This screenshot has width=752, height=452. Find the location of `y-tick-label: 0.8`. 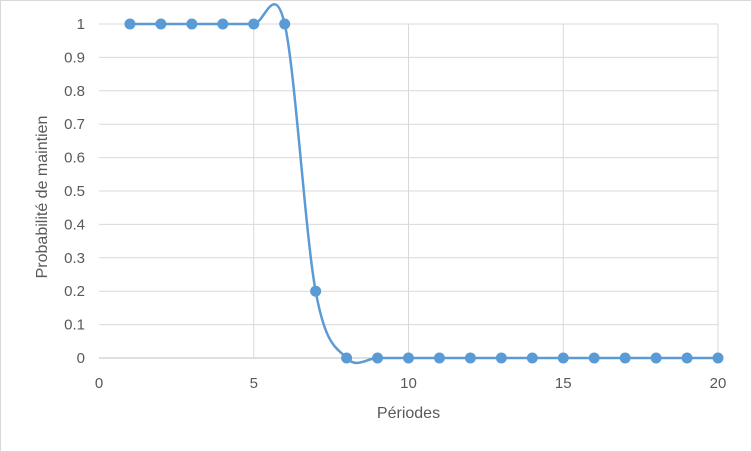

y-tick-label: 0.8 is located at coordinates (74, 91).